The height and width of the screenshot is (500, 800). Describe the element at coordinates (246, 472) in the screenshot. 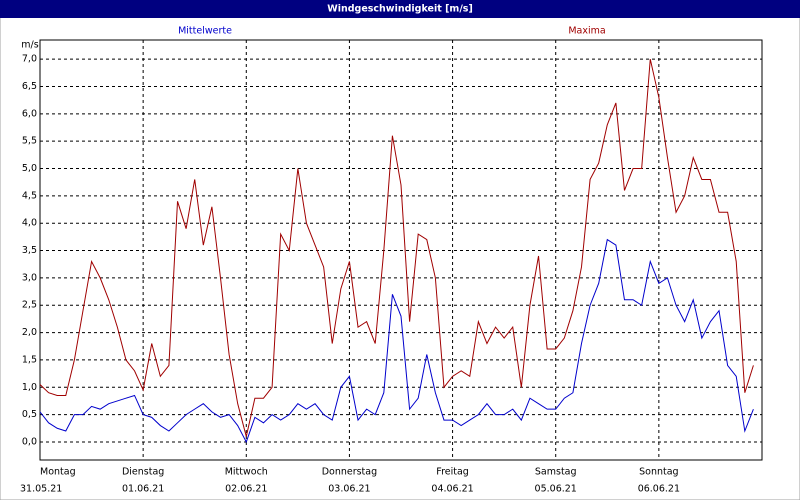

I see `x-tick-label: Mittwoch` at that location.